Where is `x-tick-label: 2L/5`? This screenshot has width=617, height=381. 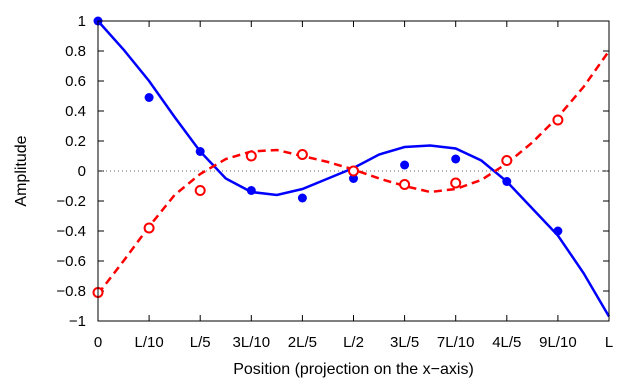 x-tick-label: 2L/5 is located at coordinates (302, 342).